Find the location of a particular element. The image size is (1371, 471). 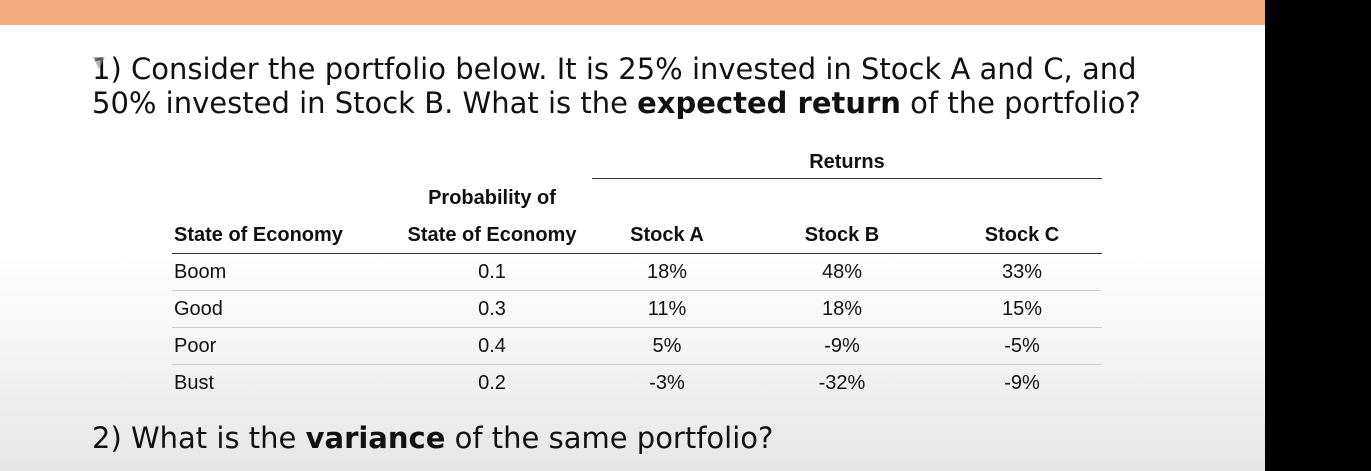

stock-a-cell: -3% is located at coordinates (667, 383).